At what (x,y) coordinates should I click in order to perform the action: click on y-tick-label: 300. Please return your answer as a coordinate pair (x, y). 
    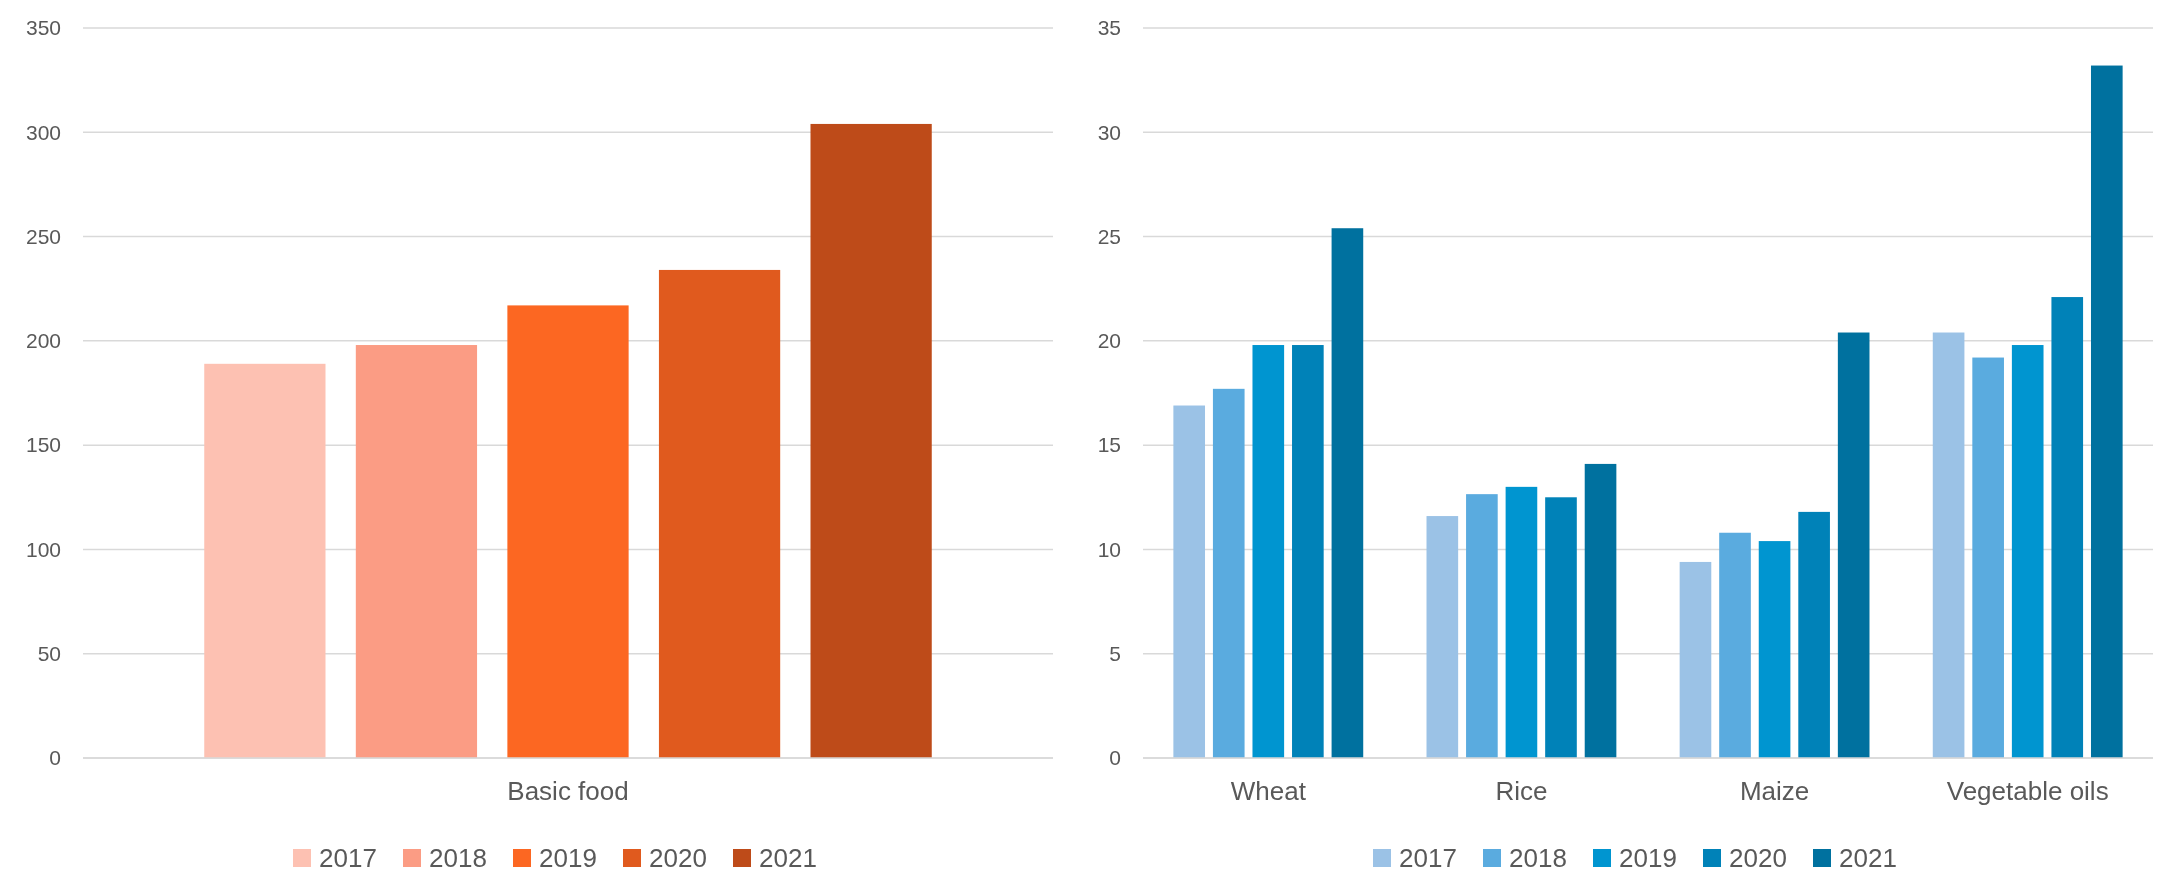
    Looking at the image, I should click on (43, 132).